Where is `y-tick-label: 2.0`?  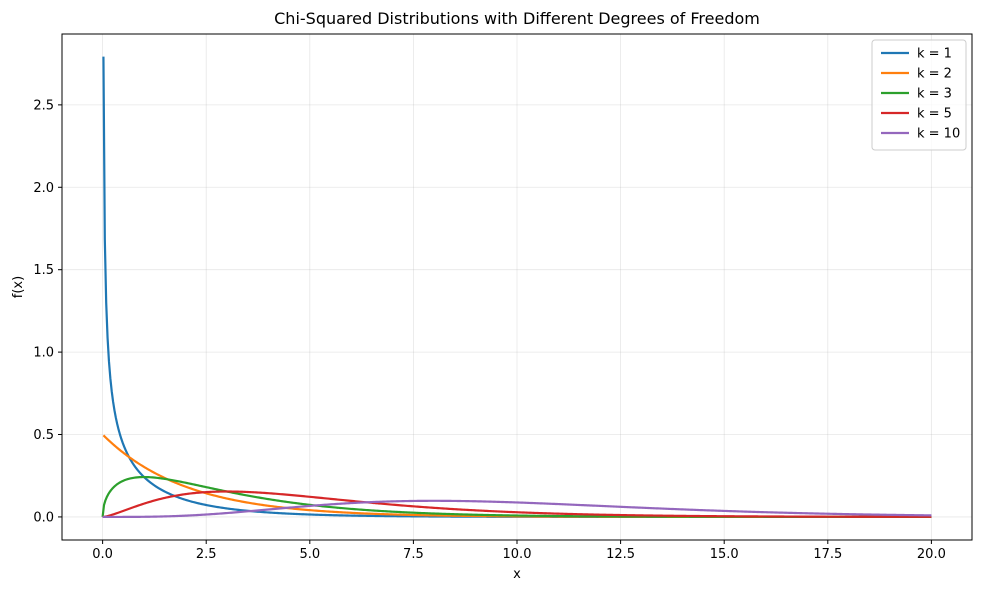 y-tick-label: 2.0 is located at coordinates (43, 188).